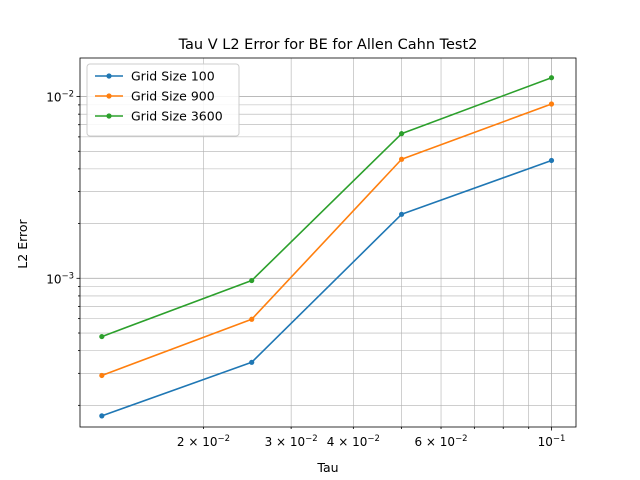 This screenshot has height=480, width=640. I want to click on legend-box, so click(163, 100).